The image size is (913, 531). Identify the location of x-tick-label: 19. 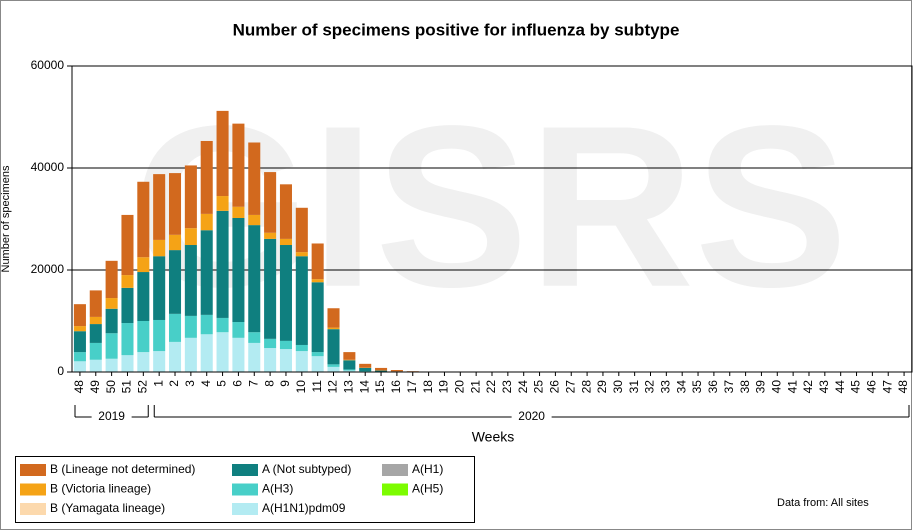
(444, 387).